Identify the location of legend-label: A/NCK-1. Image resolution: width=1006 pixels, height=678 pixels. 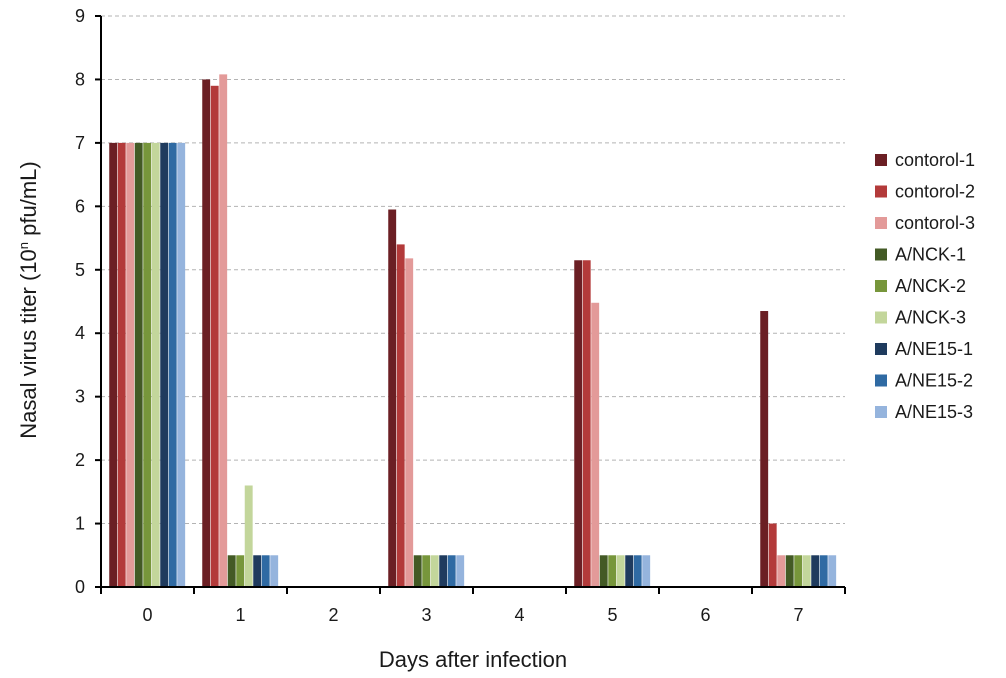
(930, 255).